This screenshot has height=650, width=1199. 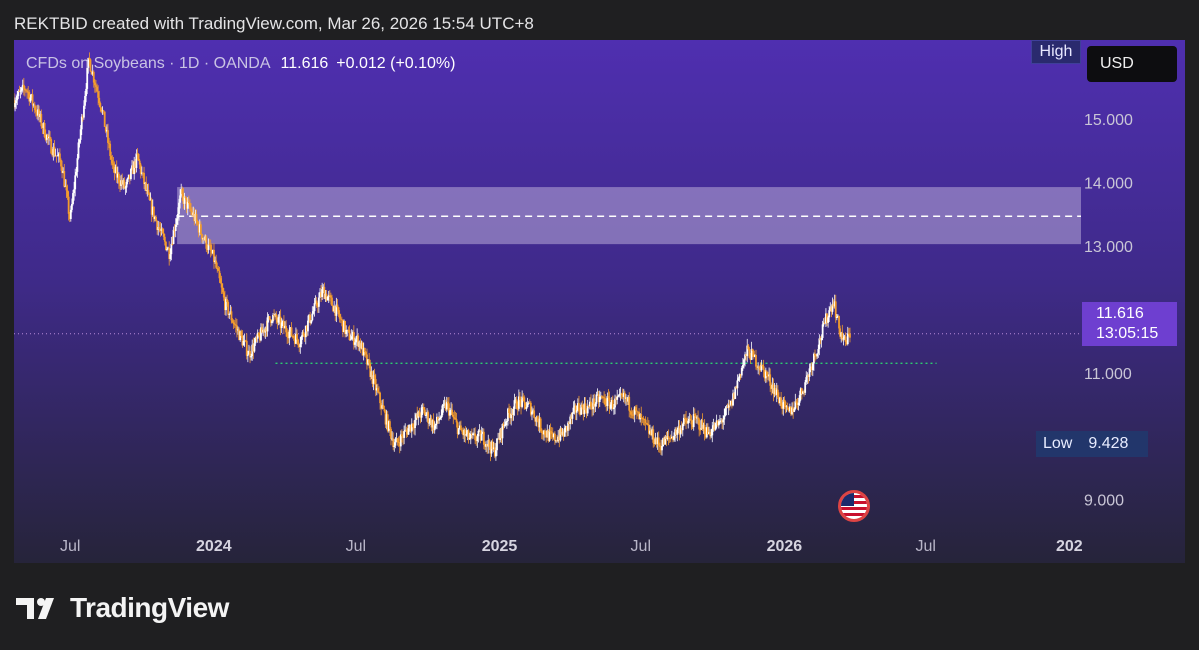 I want to click on tradingview-logo: TradingView, so click(x=122, y=608).